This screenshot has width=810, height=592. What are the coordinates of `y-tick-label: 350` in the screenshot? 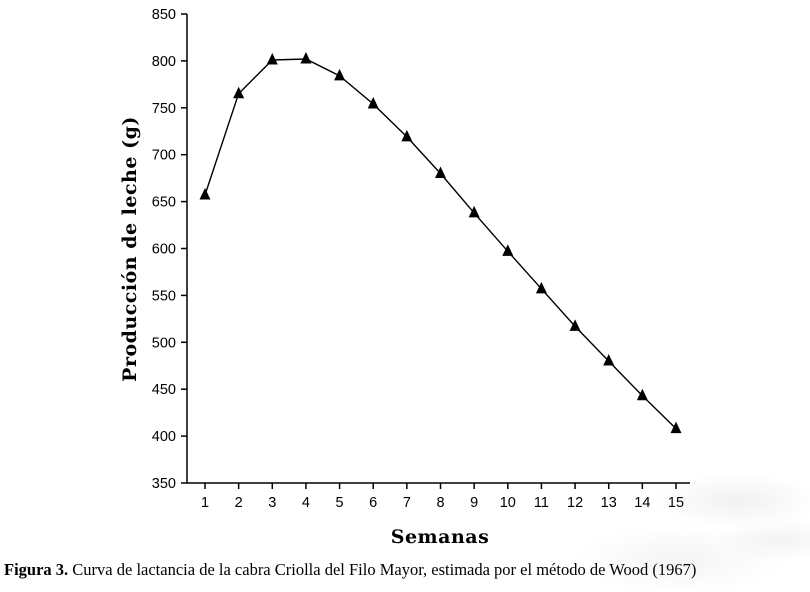 It's located at (164, 484).